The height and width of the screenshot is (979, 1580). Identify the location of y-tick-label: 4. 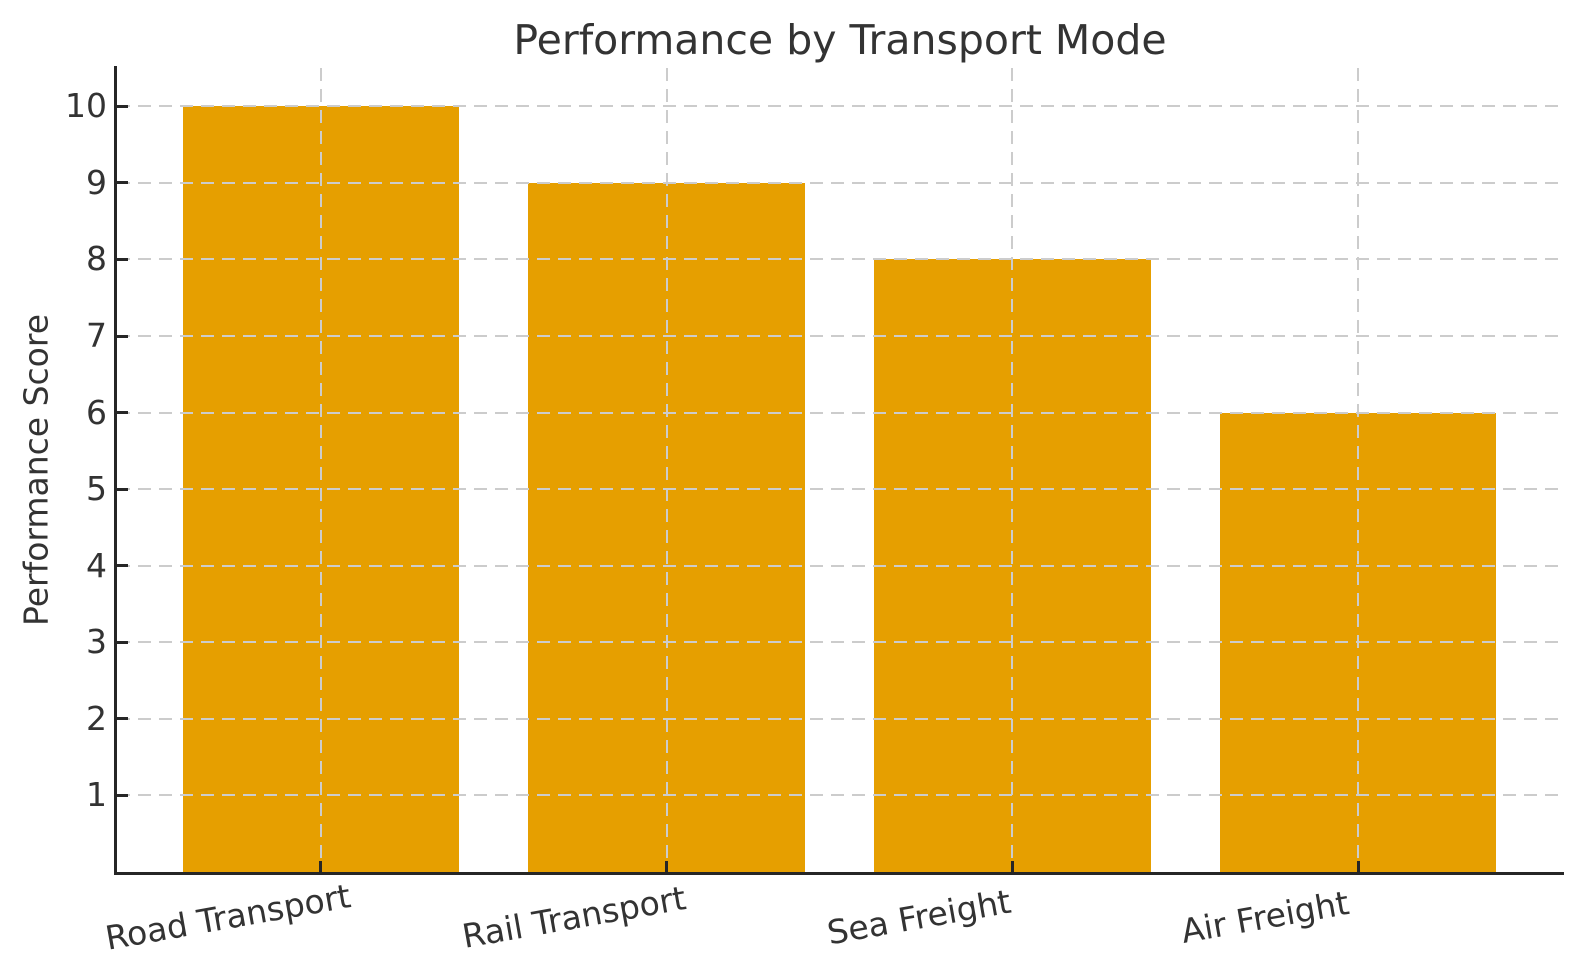
(96, 565).